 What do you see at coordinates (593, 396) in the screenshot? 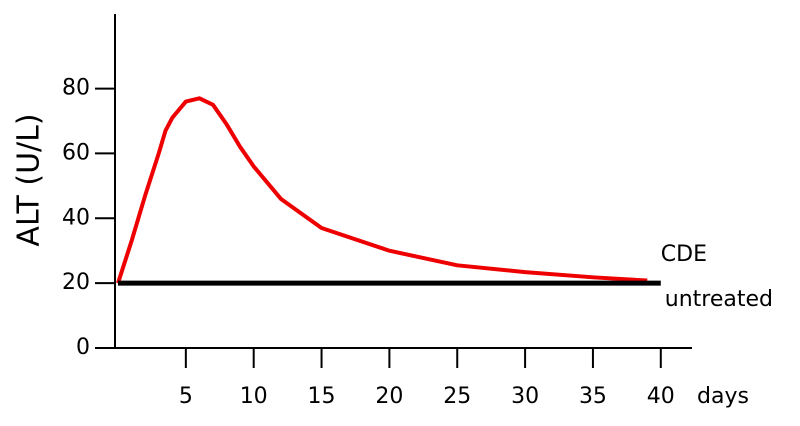
I see `x-tick-label: 35` at bounding box center [593, 396].